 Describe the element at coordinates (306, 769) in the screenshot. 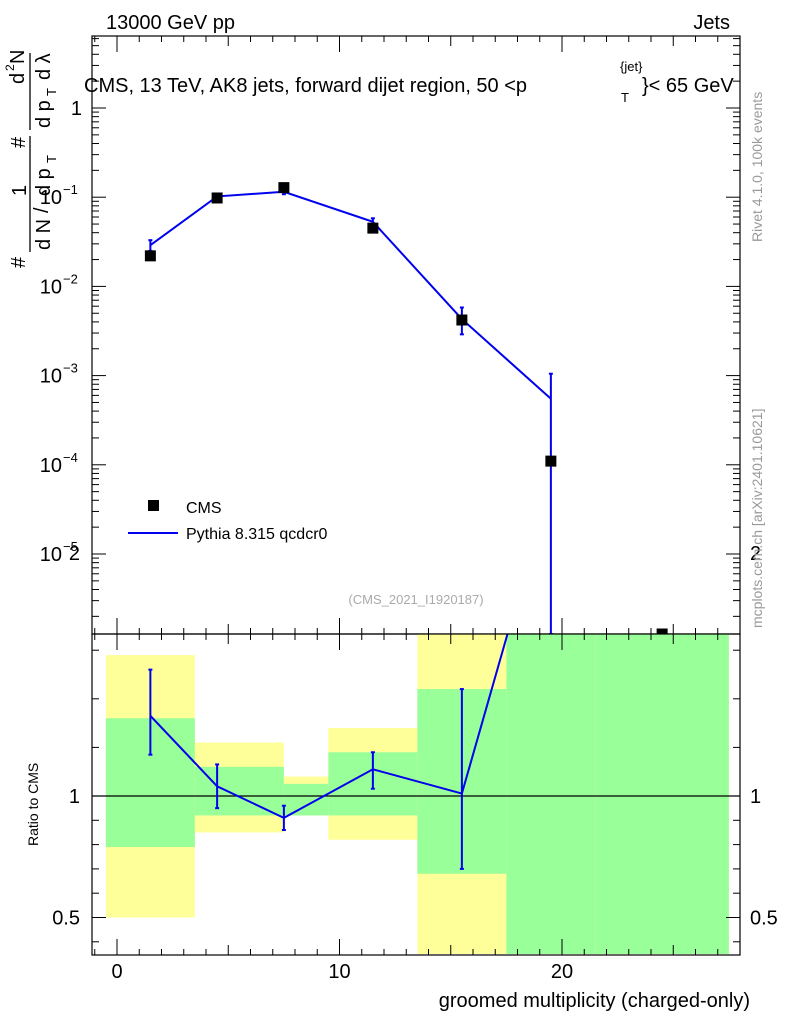

I see `ratio-error-bars` at that location.